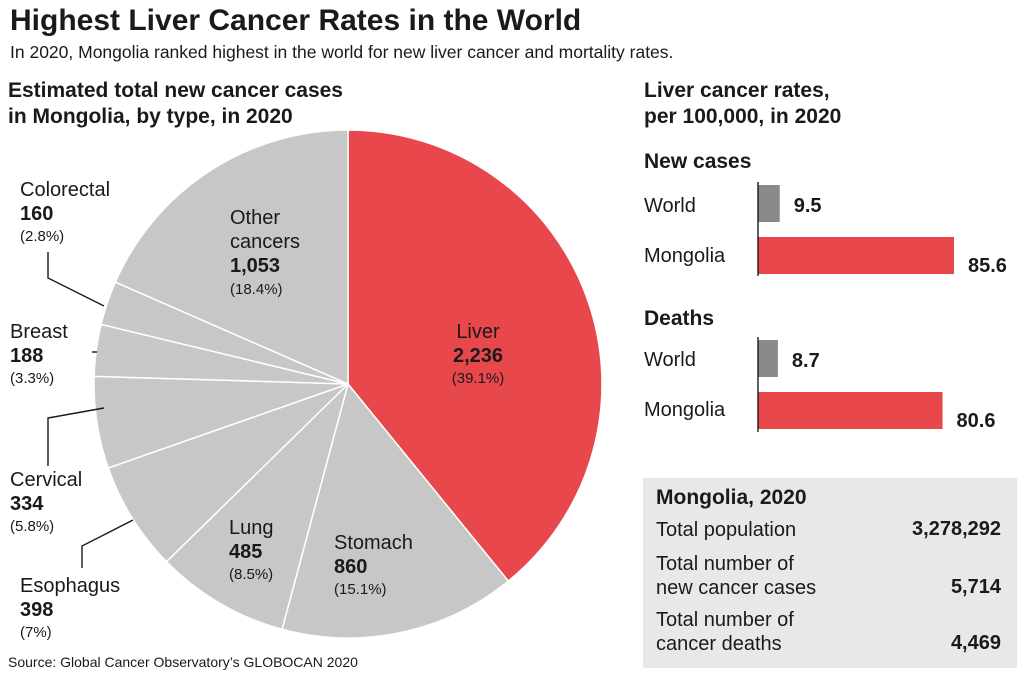  What do you see at coordinates (350, 567) in the screenshot?
I see `slice-value-stomach: 860` at bounding box center [350, 567].